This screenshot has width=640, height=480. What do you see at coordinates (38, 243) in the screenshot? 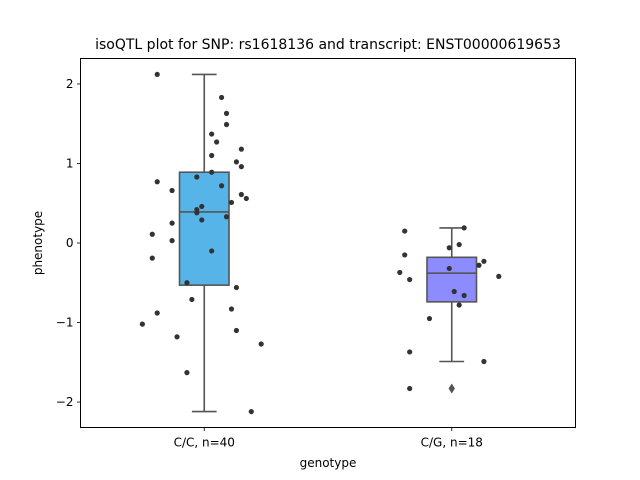
I see `y-axis-label: phenotype` at bounding box center [38, 243].